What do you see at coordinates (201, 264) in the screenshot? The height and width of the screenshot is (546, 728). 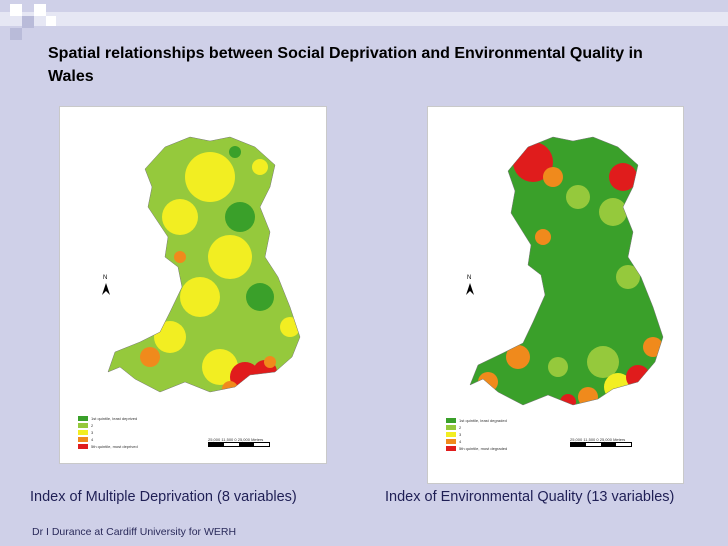 I see `deprivation-map: N` at bounding box center [201, 264].